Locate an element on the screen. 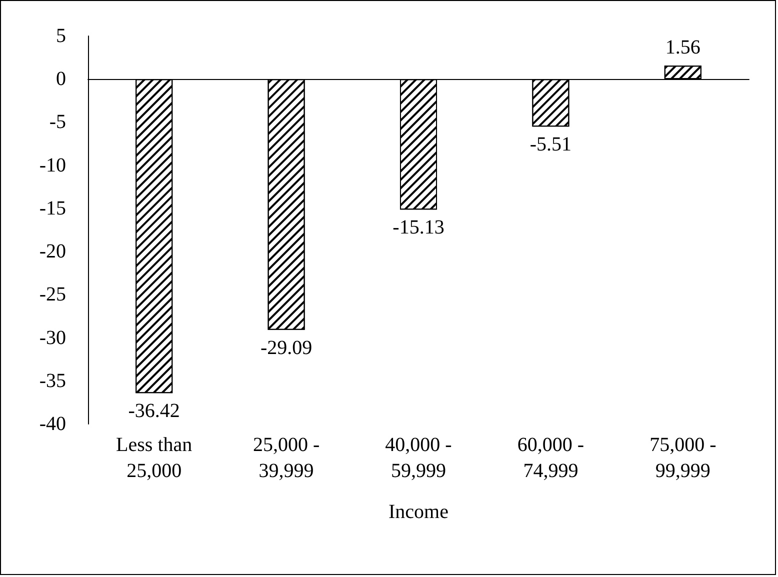  x-tick-label: 25,000 - 39,999 is located at coordinates (286, 458).